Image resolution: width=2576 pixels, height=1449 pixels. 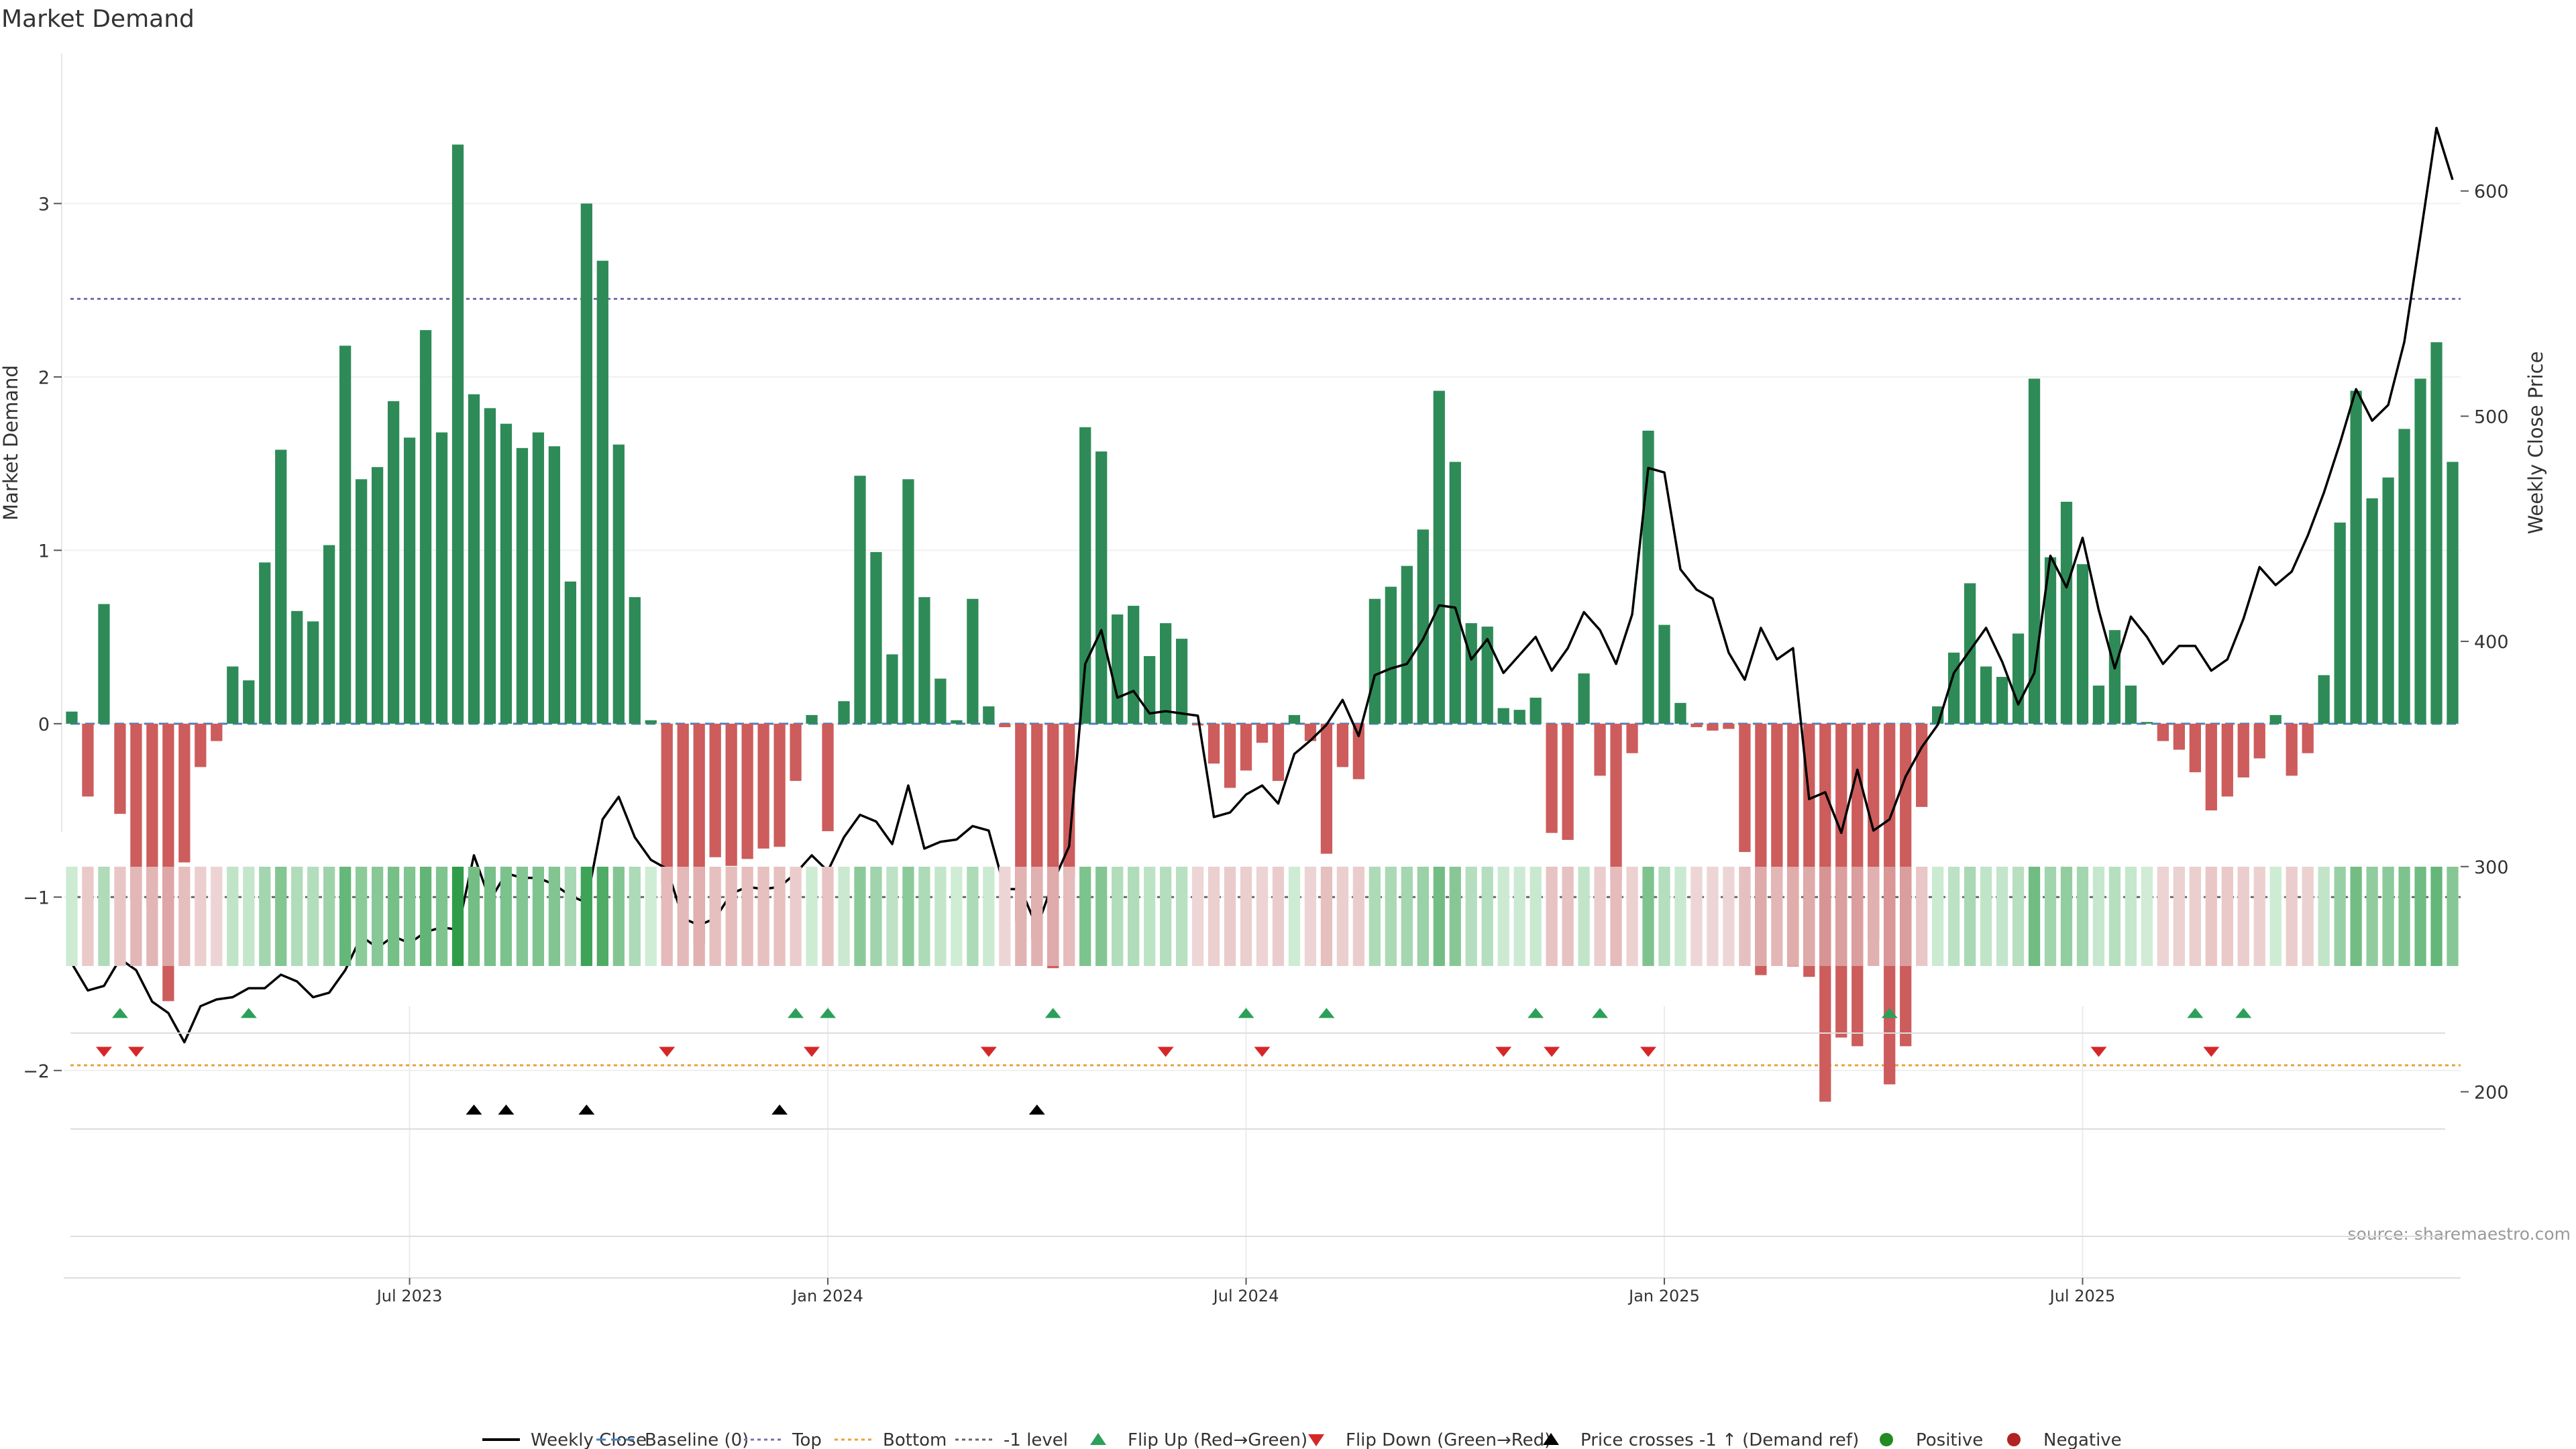 What do you see at coordinates (779, 1109) in the screenshot?
I see `price-cross-marker` at bounding box center [779, 1109].